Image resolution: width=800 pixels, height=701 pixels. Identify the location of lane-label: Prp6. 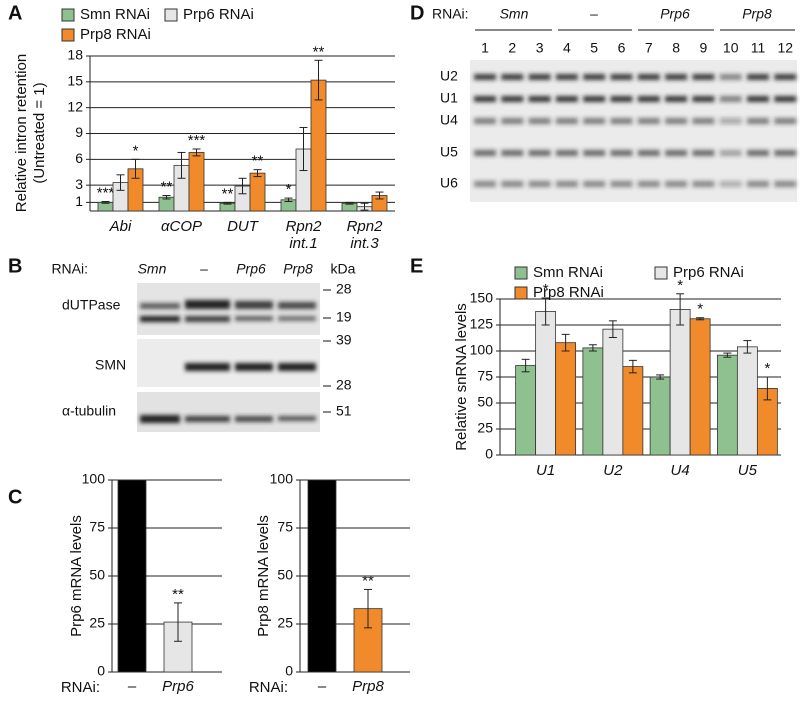
(251, 269).